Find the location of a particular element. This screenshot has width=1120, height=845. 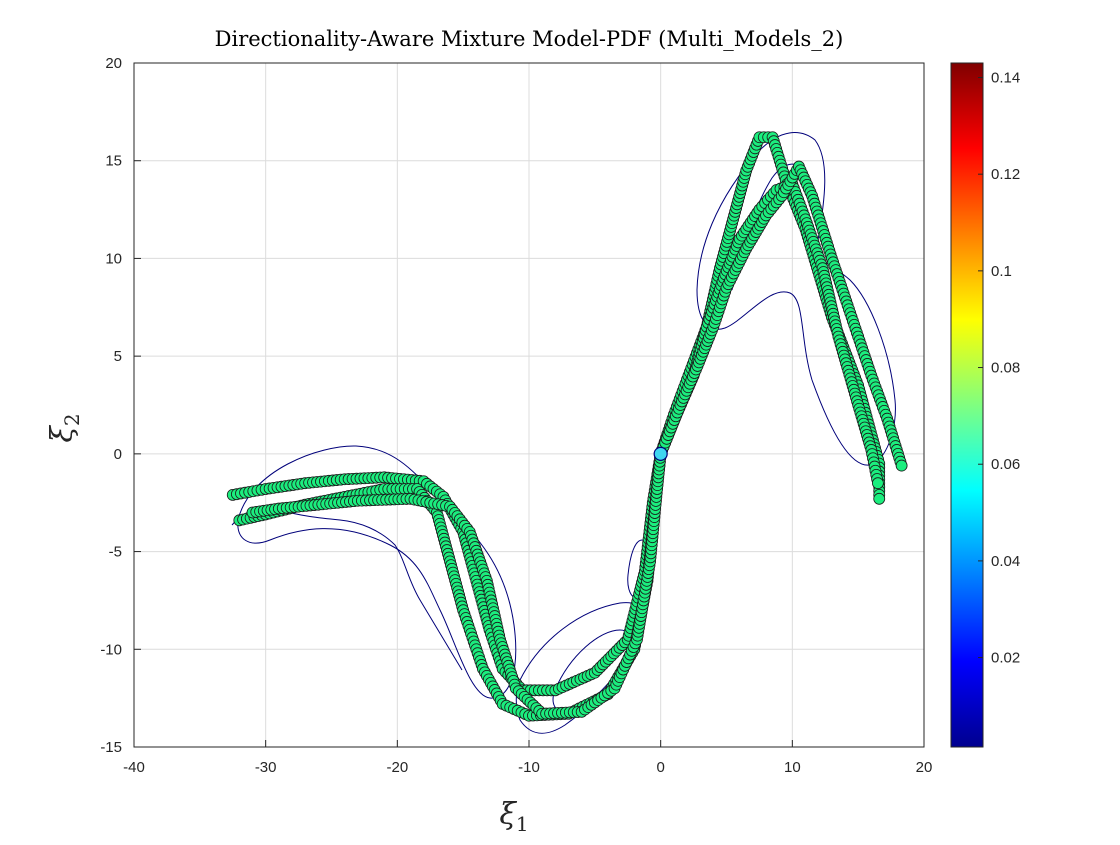

colorbar-tick-label: 0.1 is located at coordinates (1001, 271).